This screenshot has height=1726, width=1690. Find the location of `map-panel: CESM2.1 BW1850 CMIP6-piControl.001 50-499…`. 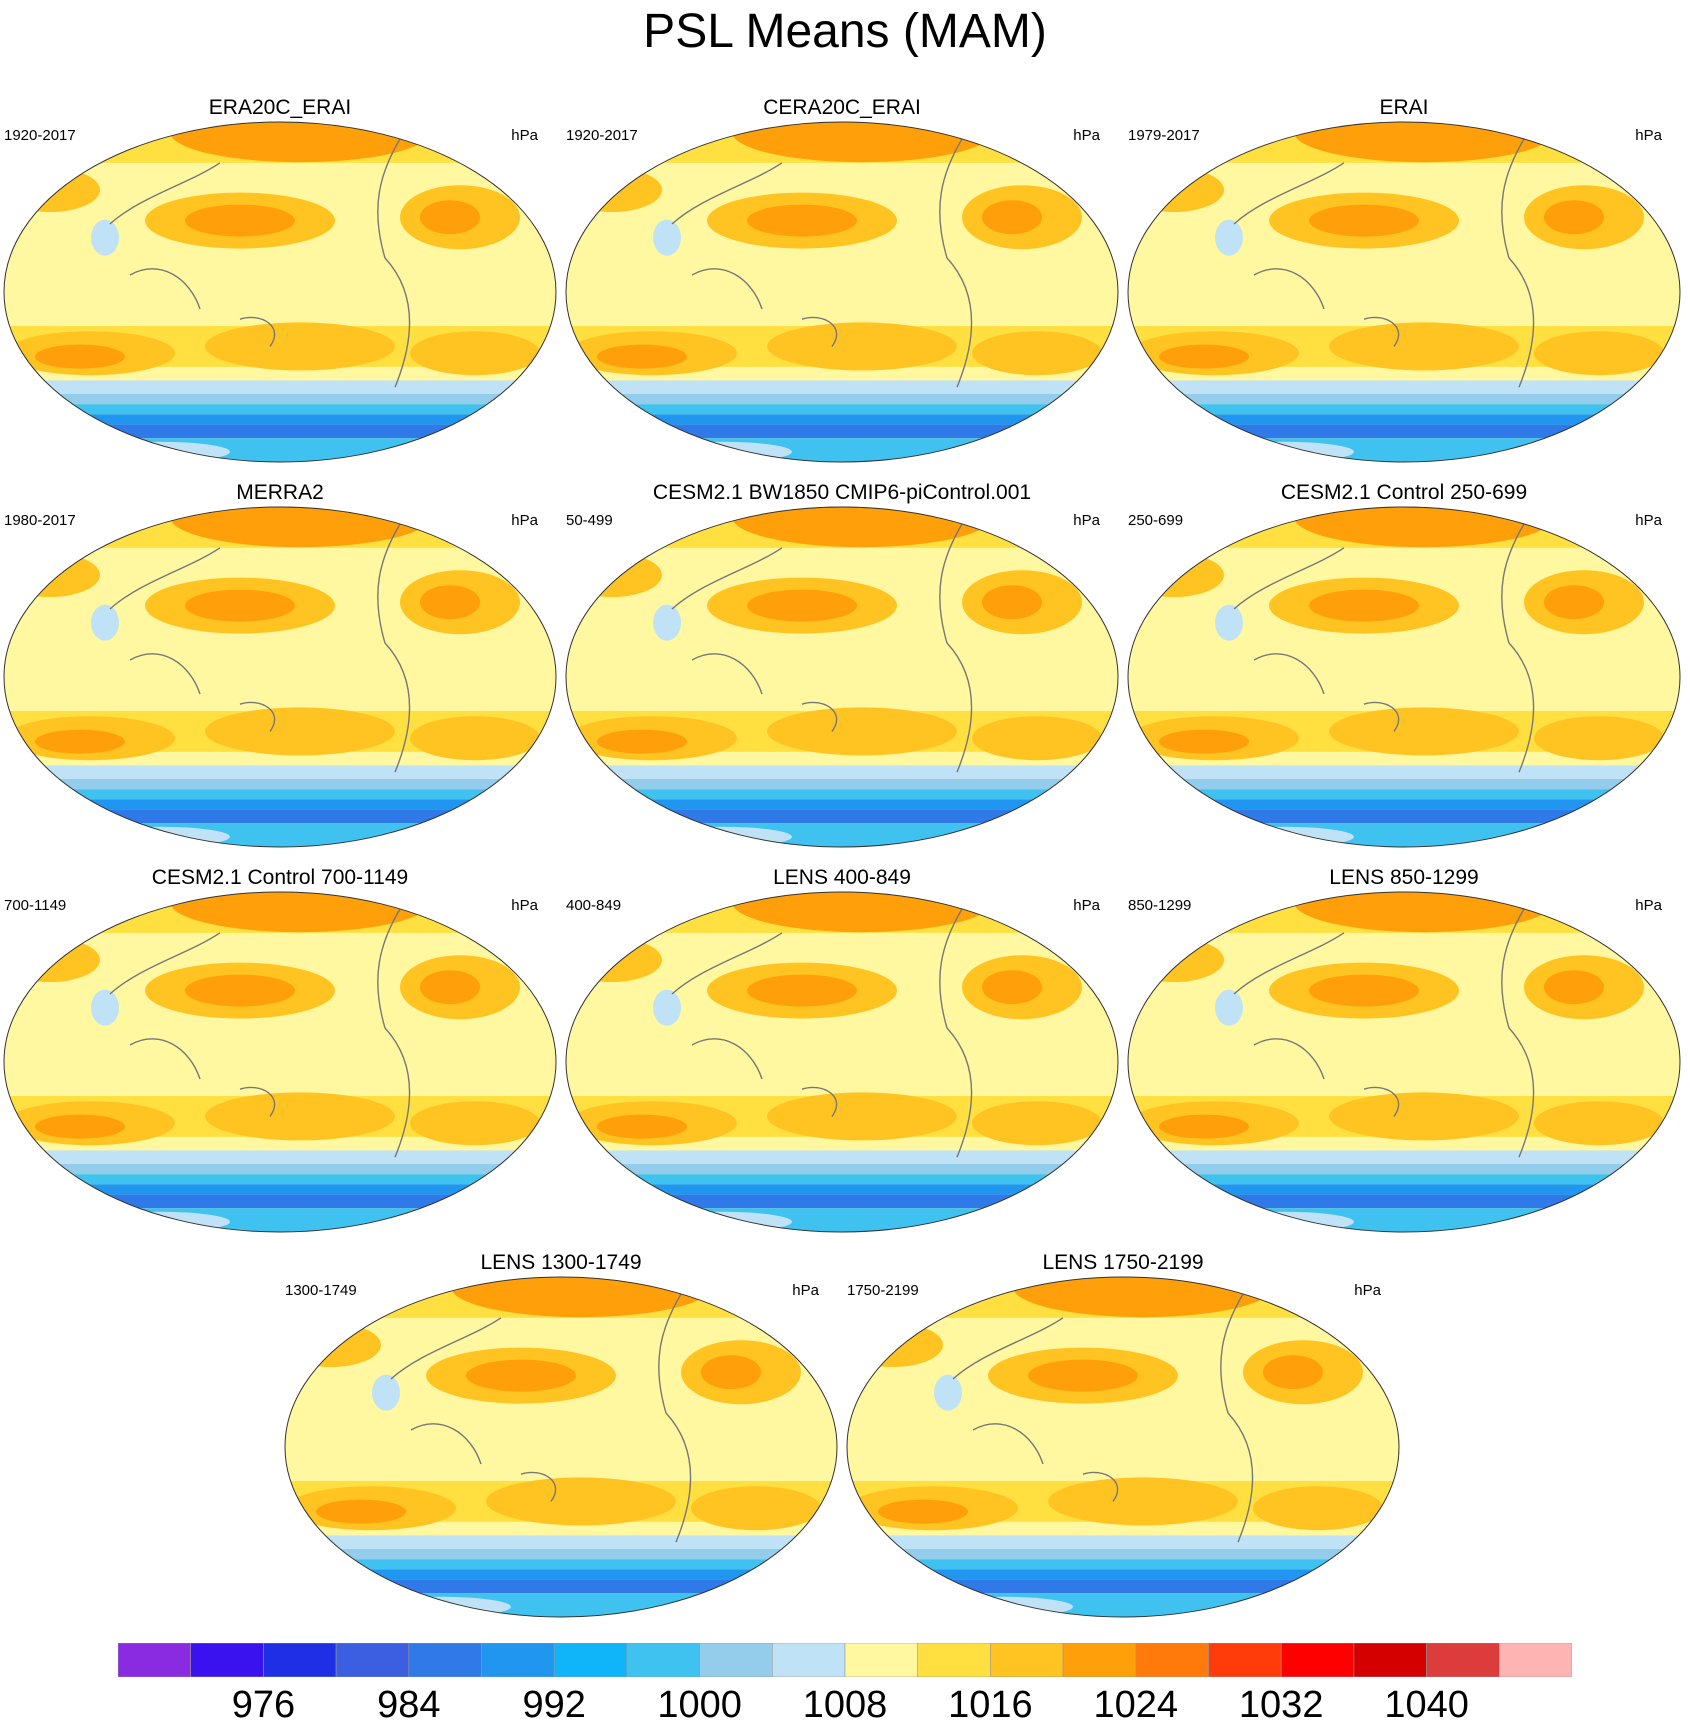

map-panel: CESM2.1 BW1850 CMIP6-piControl.001 50-499… is located at coordinates (842, 670).